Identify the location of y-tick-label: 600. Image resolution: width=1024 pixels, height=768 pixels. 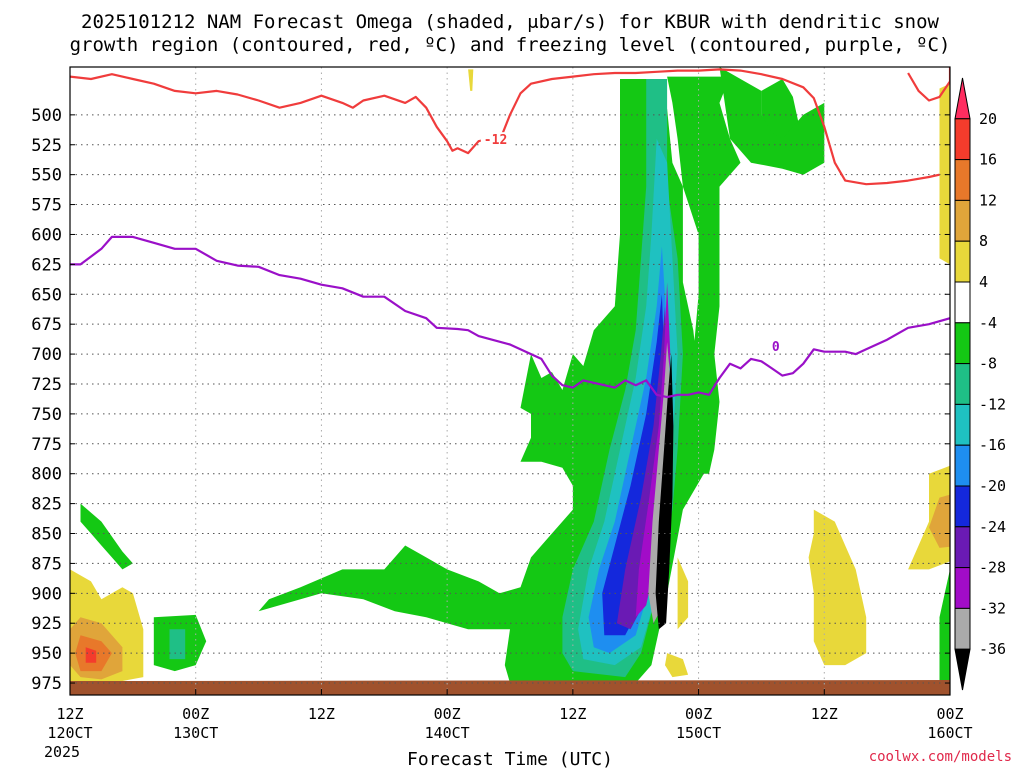
(46, 235).